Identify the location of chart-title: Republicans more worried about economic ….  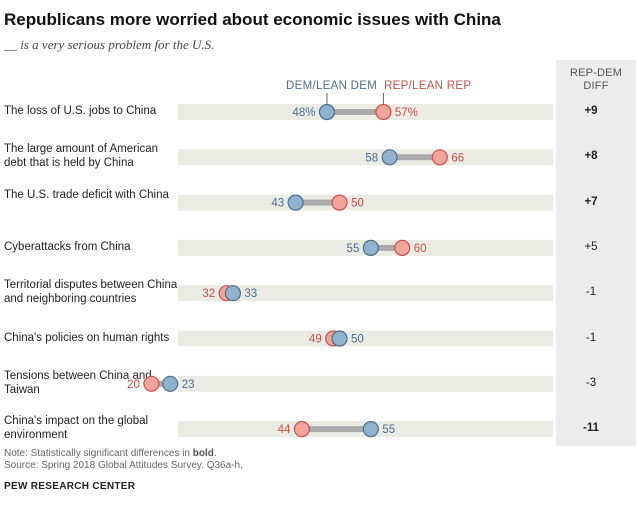
(252, 19).